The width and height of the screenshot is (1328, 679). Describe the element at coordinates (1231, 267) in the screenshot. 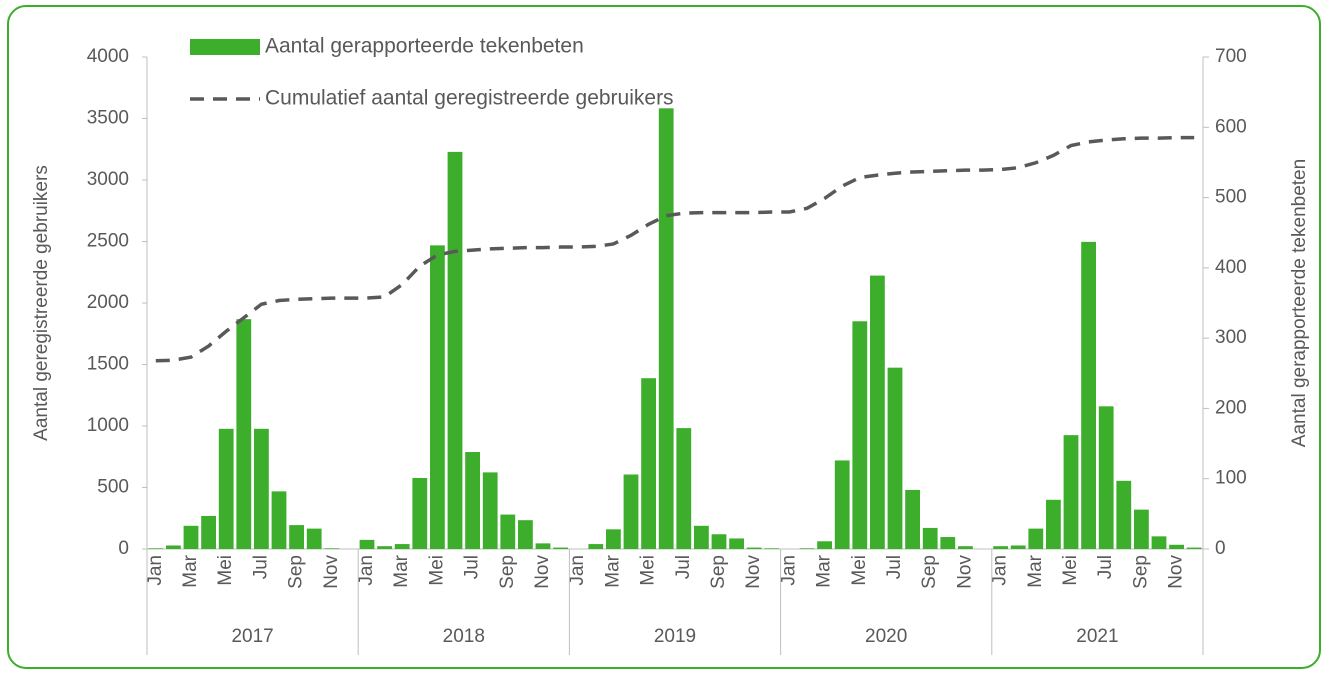

I see `y2-tick-label: 400` at that location.